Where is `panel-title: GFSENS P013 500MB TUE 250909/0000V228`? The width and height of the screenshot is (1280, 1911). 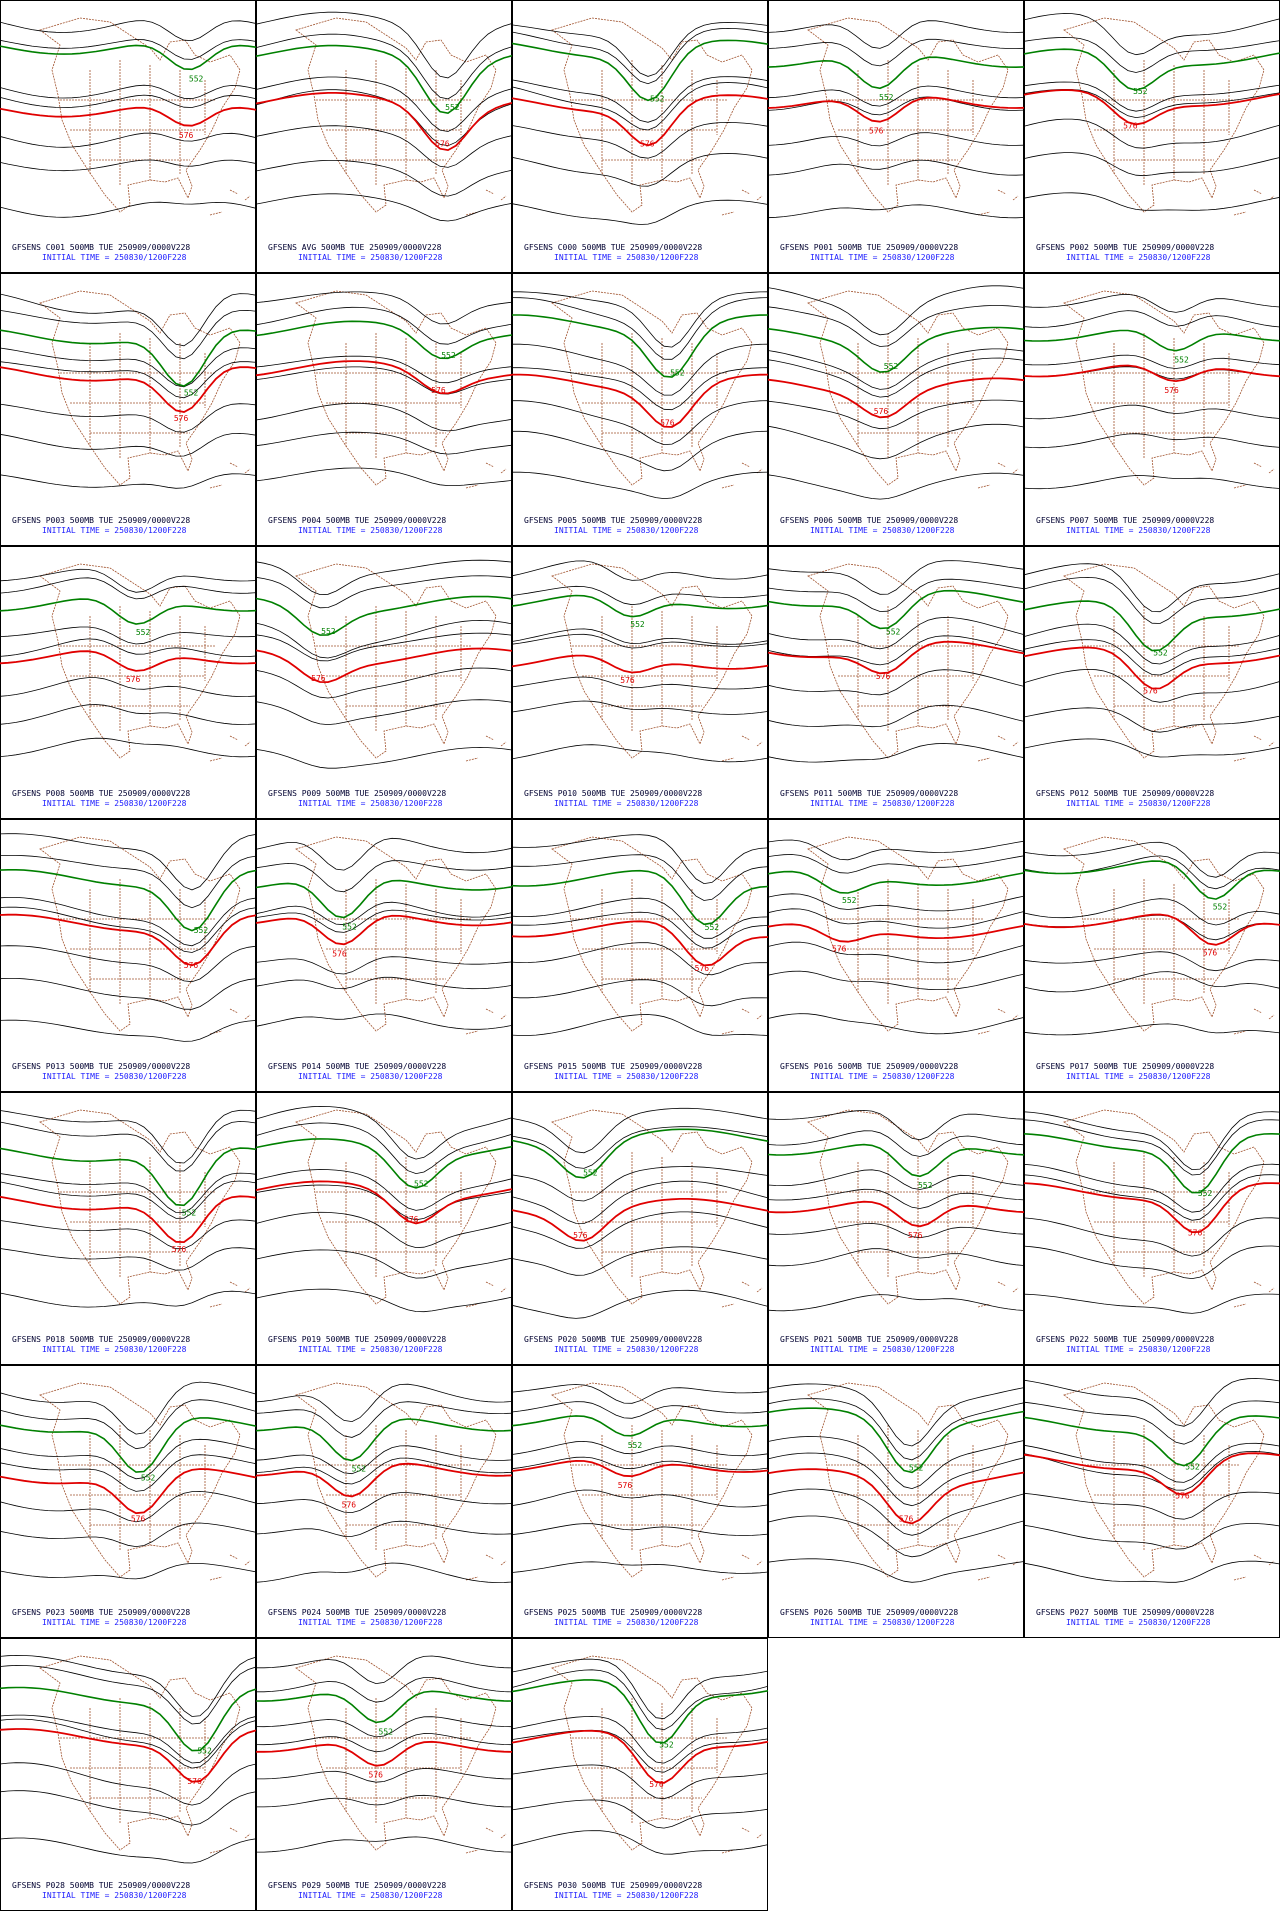 panel-title: GFSENS P013 500MB TUE 250909/0000V228 is located at coordinates (101, 1066).